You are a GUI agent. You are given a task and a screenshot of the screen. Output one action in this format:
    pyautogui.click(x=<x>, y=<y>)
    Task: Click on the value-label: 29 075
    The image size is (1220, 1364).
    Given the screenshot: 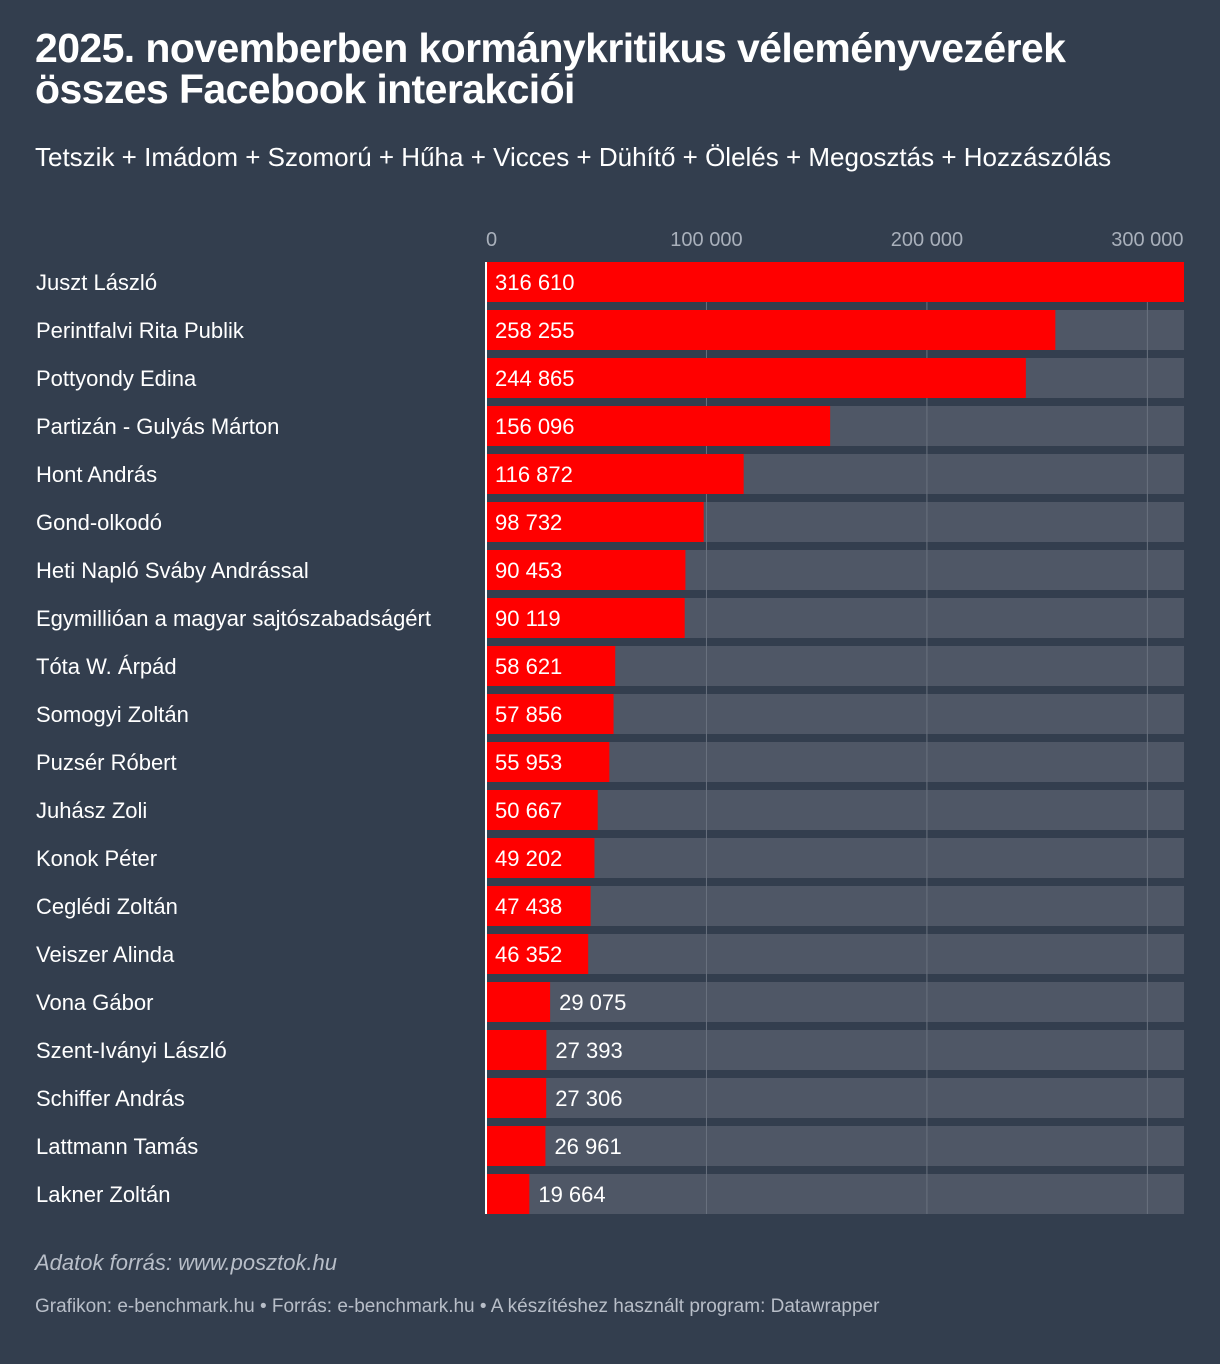 What is the action you would take?
    pyautogui.click(x=592, y=1002)
    